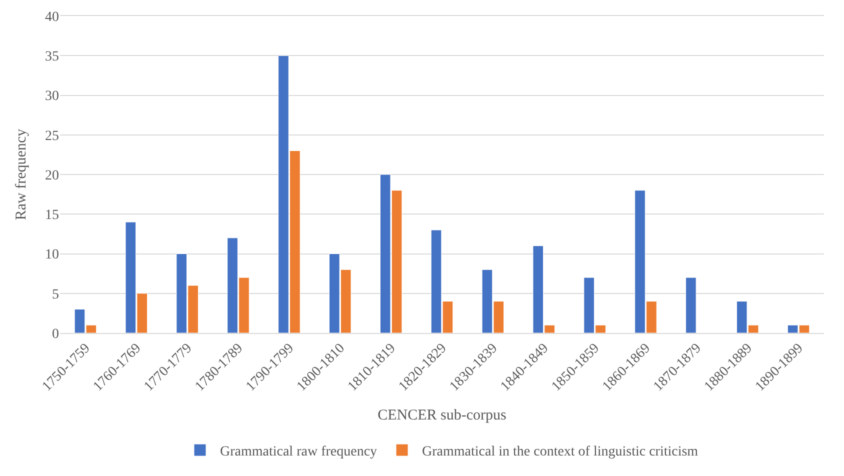  I want to click on y-axis-title: Raw frequency, so click(21, 174).